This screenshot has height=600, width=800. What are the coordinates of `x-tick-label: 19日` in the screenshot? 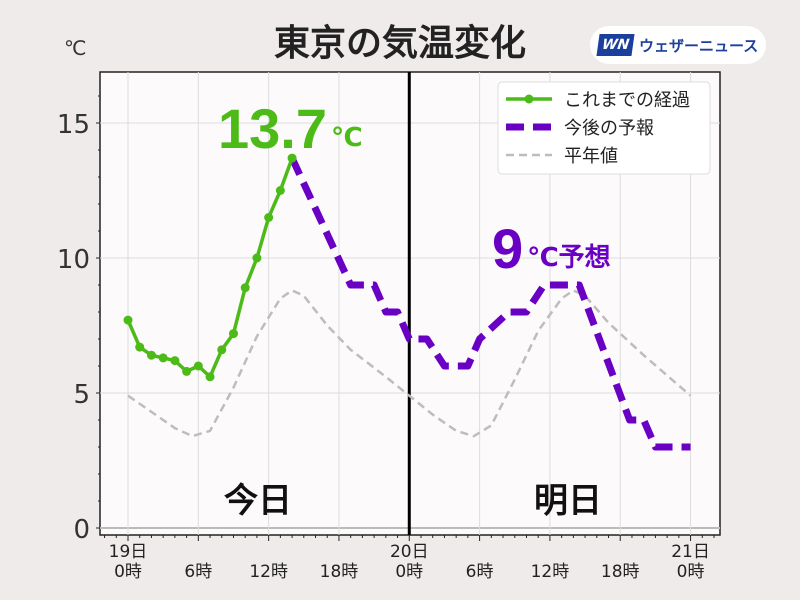 It's located at (128, 552).